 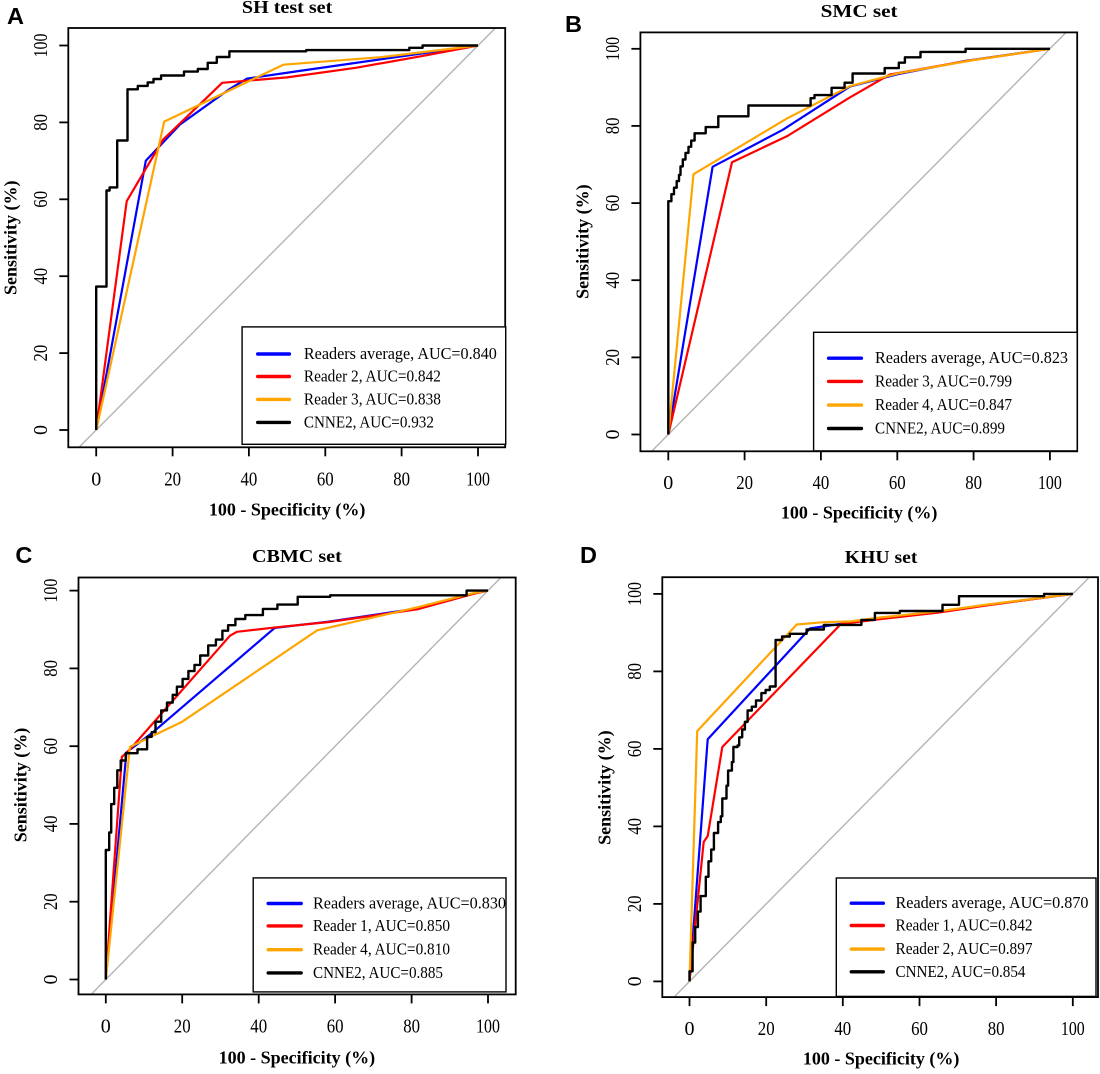 What do you see at coordinates (15, 16) in the screenshot?
I see `svg-text: A` at bounding box center [15, 16].